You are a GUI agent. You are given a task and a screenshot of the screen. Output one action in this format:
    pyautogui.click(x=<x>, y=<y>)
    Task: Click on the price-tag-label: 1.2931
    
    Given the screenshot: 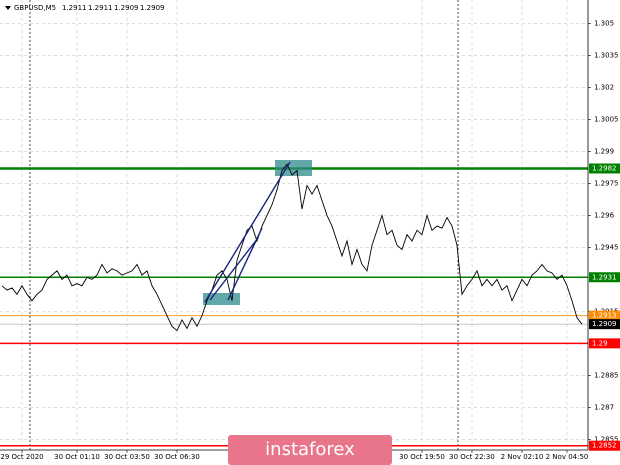 What is the action you would take?
    pyautogui.click(x=604, y=277)
    